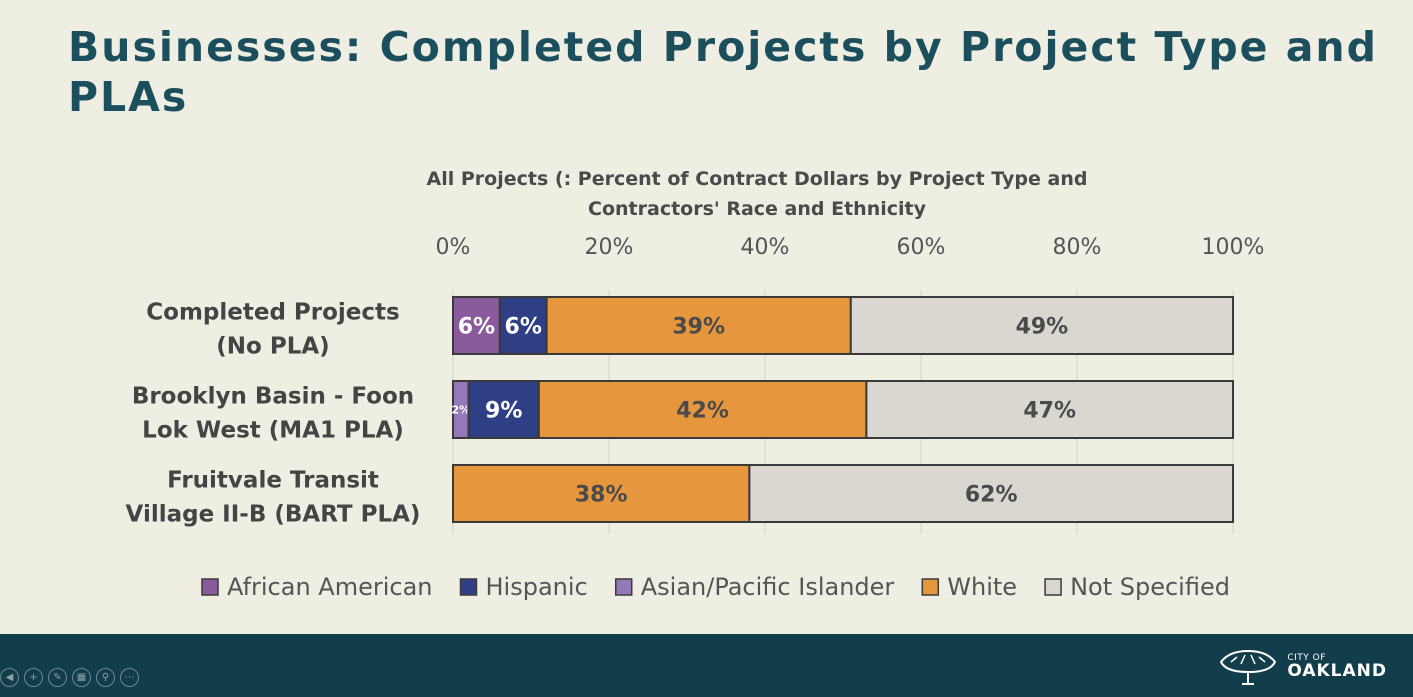 The height and width of the screenshot is (697, 1413). I want to click on data-label: 38%, so click(601, 495).